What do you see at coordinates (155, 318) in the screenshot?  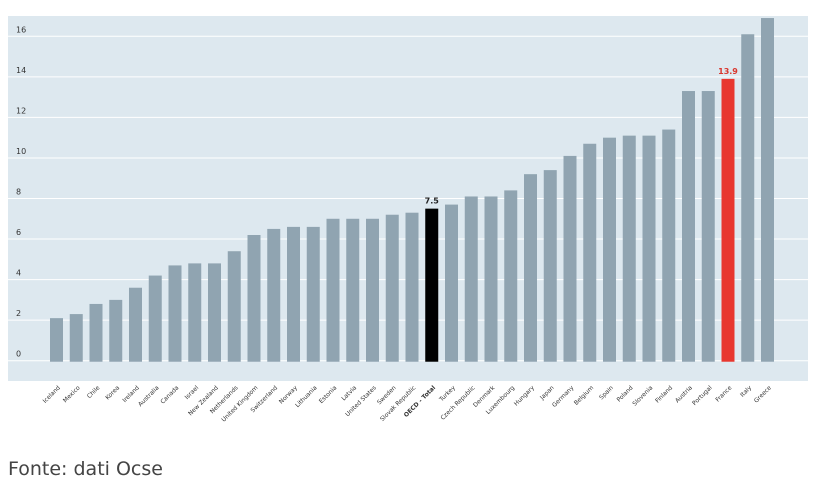 I see `bar-australia` at bounding box center [155, 318].